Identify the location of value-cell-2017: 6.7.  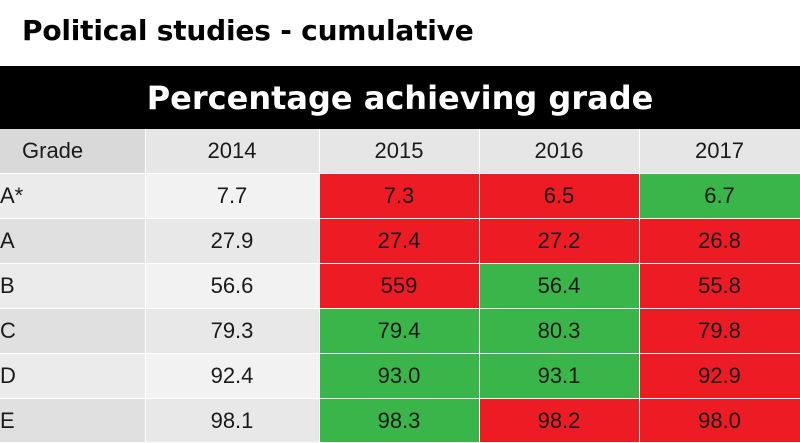
(719, 196).